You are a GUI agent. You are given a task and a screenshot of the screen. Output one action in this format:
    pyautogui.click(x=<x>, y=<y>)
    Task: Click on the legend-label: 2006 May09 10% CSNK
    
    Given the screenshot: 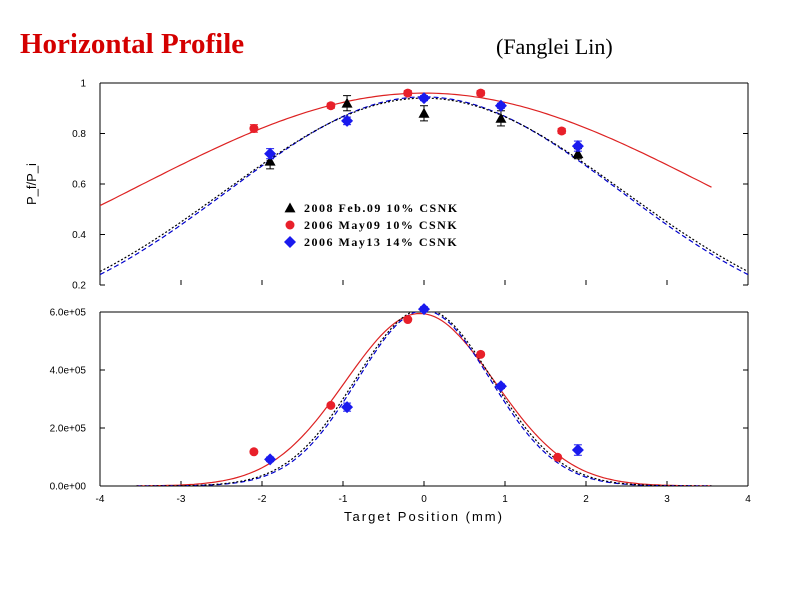 What is the action you would take?
    pyautogui.click(x=381, y=225)
    